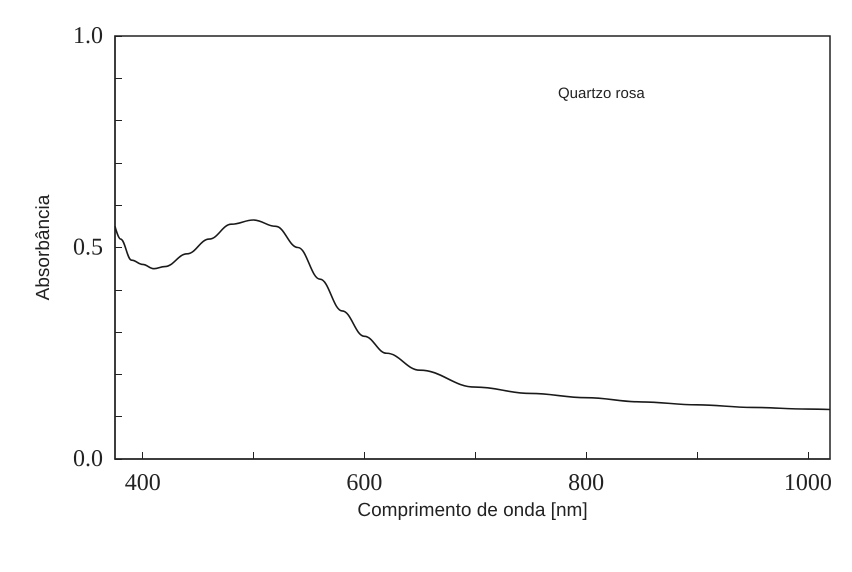 This screenshot has width=852, height=572. I want to click on x-tick-label: 800, so click(586, 483).